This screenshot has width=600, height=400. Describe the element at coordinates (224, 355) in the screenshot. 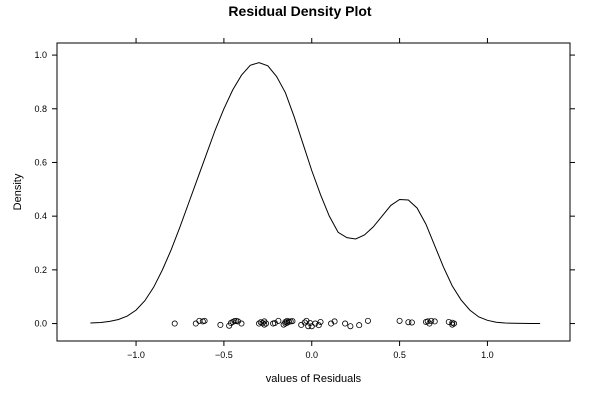

I see `x-tick-label: −0.5` at that location.